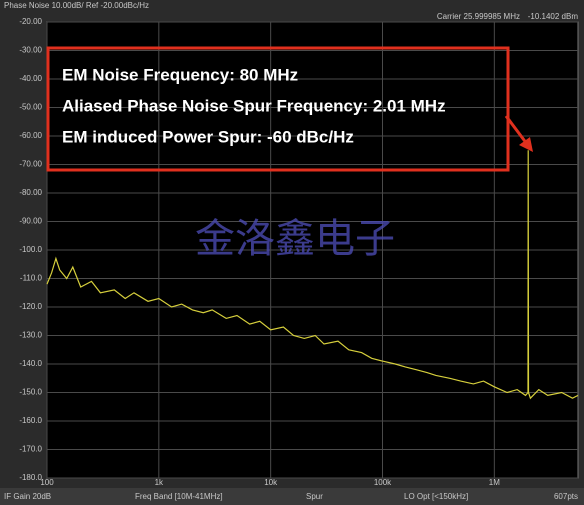 The width and height of the screenshot is (584, 505). Describe the element at coordinates (30, 477) in the screenshot. I see `y-tick-label: -180.0` at that location.